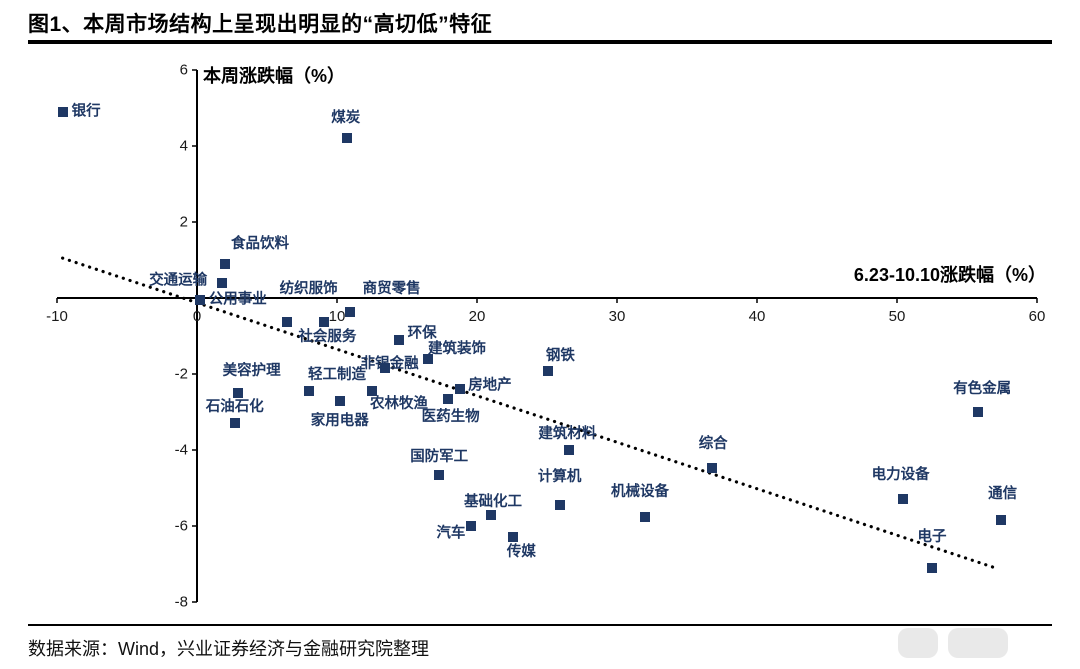 This screenshot has width=1080, height=669. Describe the element at coordinates (399, 404) in the screenshot. I see `point-label: 农林牧渔` at that location.